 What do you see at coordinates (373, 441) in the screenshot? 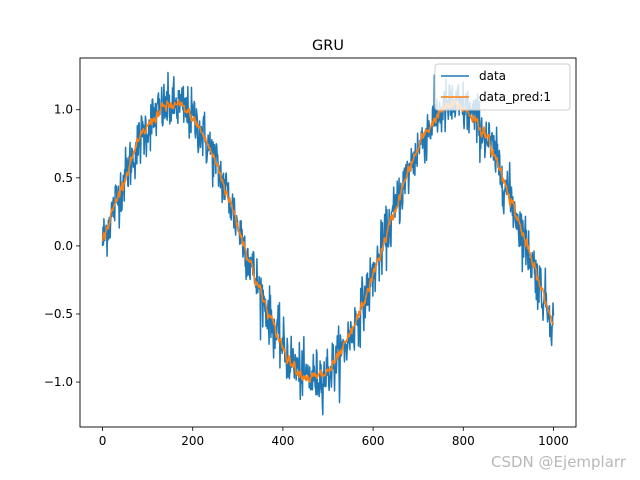
I see `x-tick-label: 600` at bounding box center [373, 441].